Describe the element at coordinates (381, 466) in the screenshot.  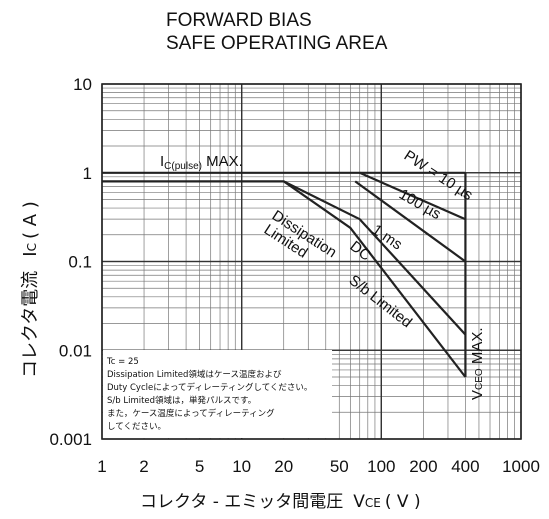
I see `x-tick-label: 100` at that location.